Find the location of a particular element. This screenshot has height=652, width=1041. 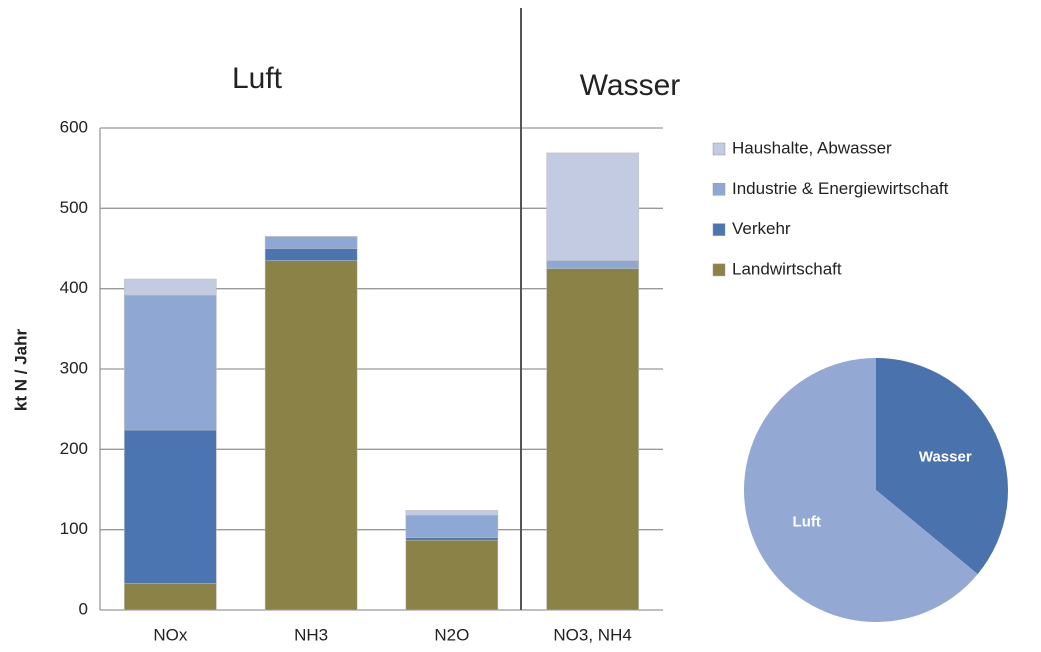

pie-label: Wasser is located at coordinates (945, 456).